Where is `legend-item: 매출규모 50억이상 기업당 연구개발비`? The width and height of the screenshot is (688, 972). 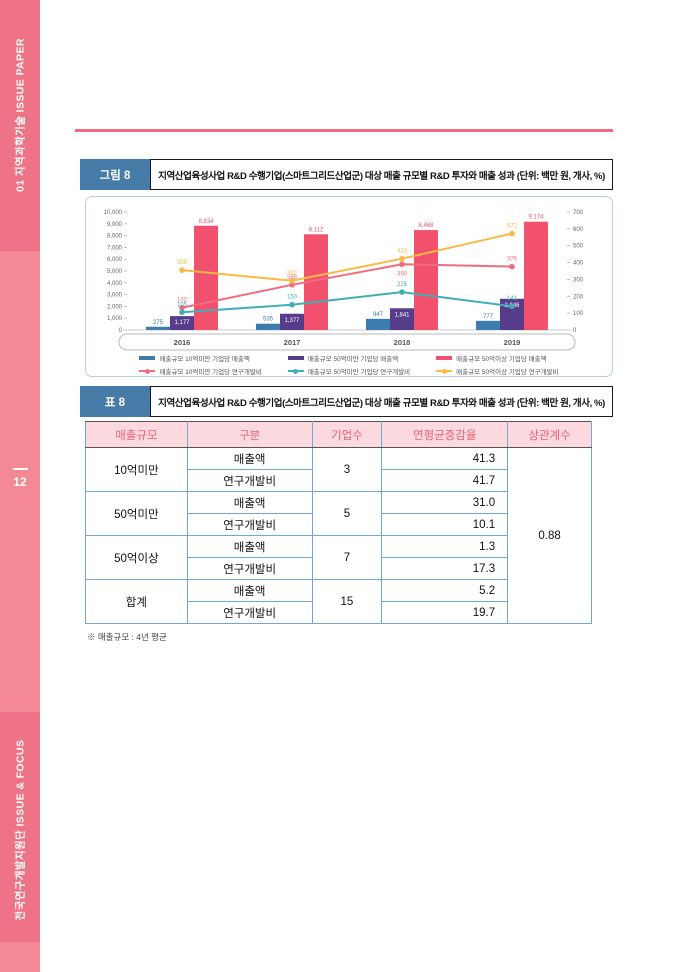 legend-item: 매출규모 50억이상 기업당 연구개발비 is located at coordinates (497, 371).